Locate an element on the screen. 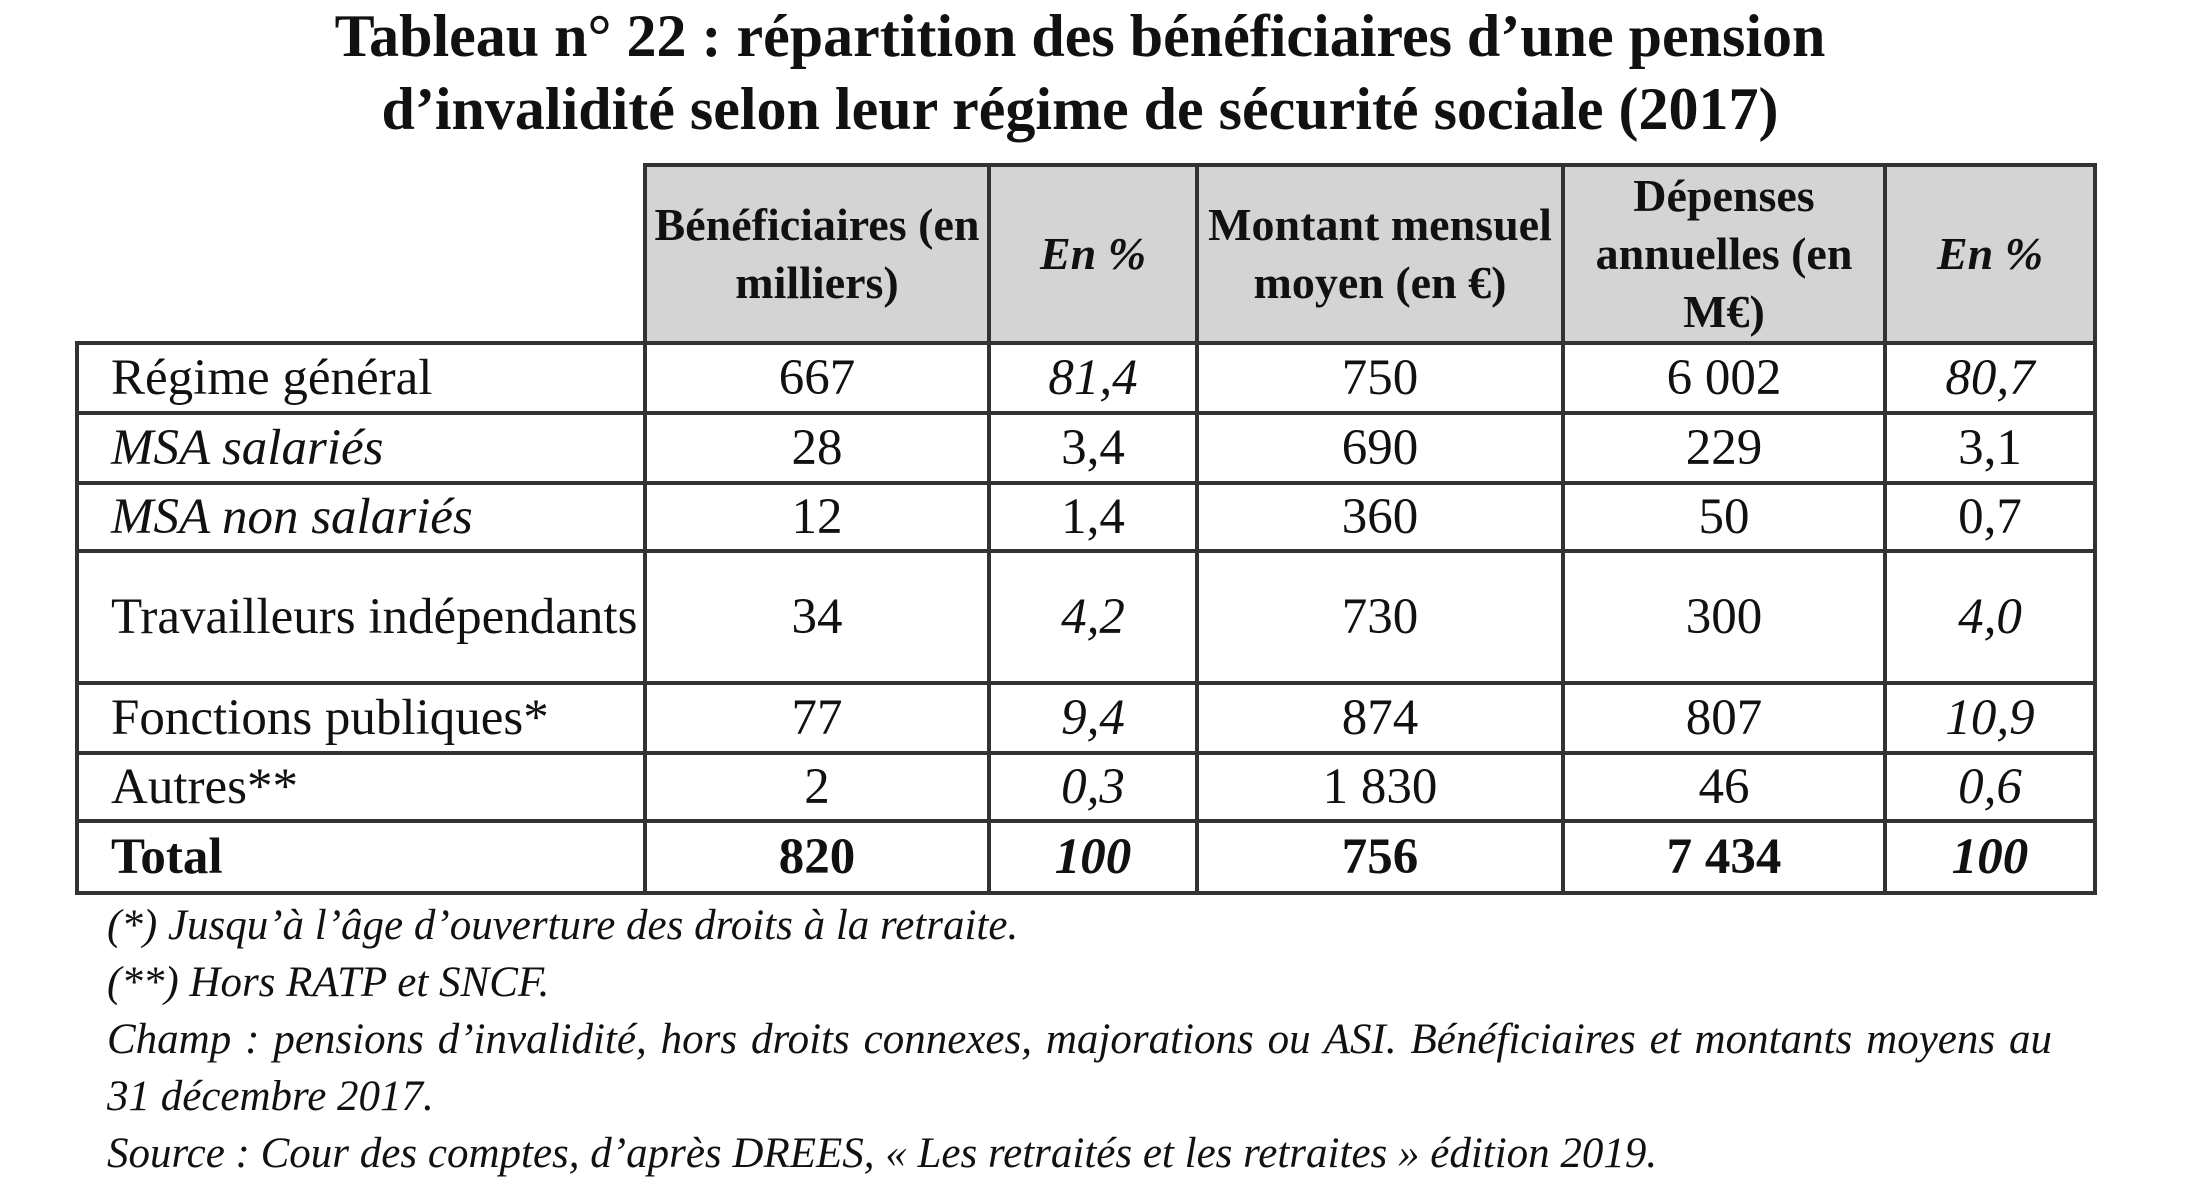 The height and width of the screenshot is (1201, 2200). table-row-total: Total 820 100 756 7 434 100 is located at coordinates (1086, 857).